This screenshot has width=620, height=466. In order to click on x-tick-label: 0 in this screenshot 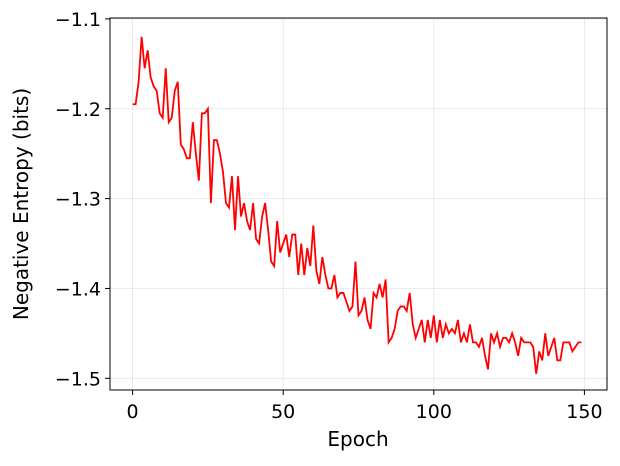, I will do `click(133, 412)`.